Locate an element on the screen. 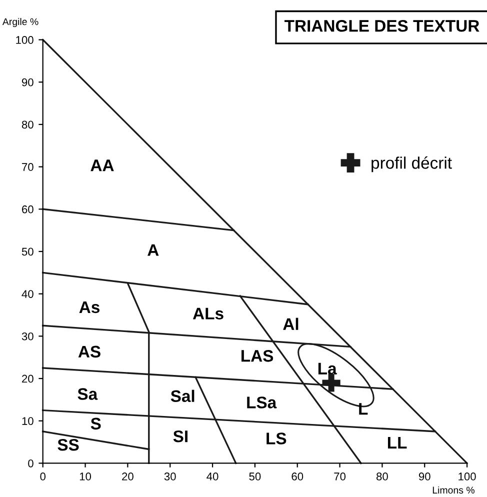 The width and height of the screenshot is (487, 497). annotation: SS is located at coordinates (68, 444).